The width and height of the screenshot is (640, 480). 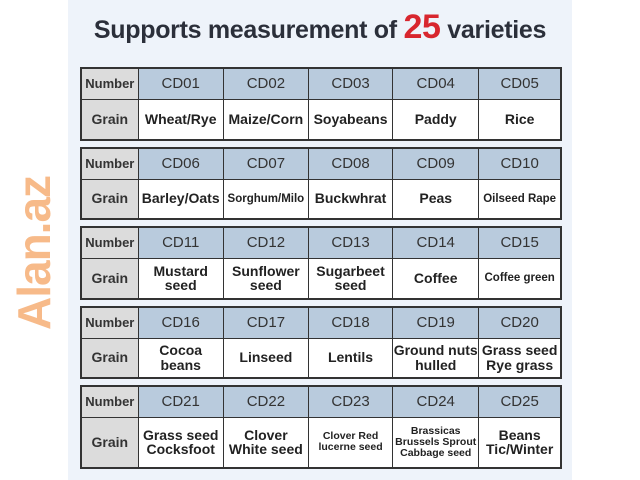 What do you see at coordinates (180, 442) in the screenshot?
I see `grain-cell: Grass seed Cocksfoot` at bounding box center [180, 442].